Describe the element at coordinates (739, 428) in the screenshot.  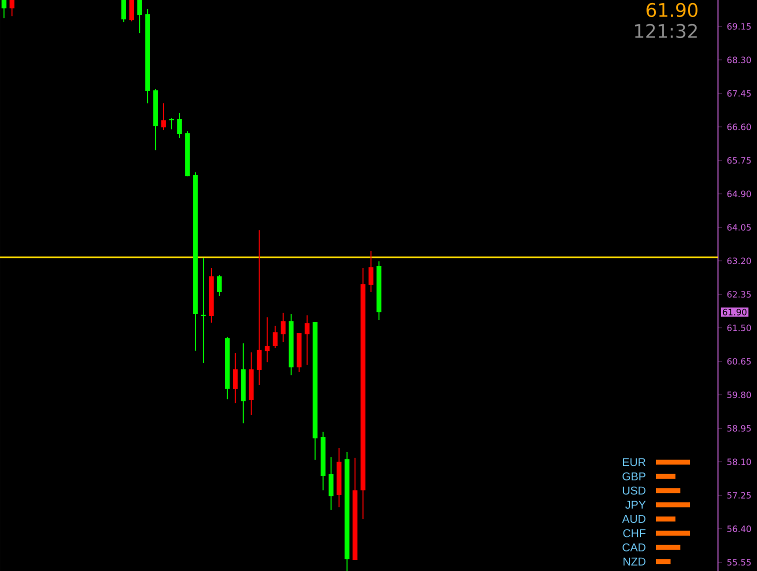
I see `y-tick-label: 58.95` at that location.